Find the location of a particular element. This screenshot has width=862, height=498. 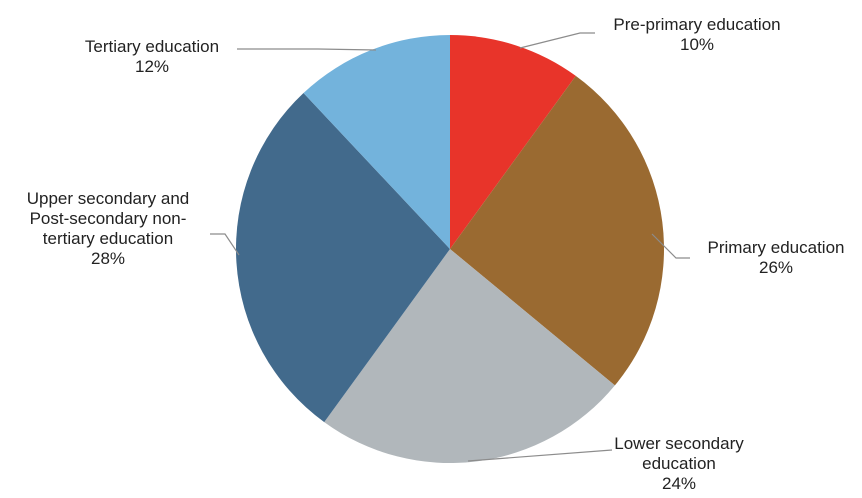

slice-label-3: Lower secondary education 24% is located at coordinates (679, 463).